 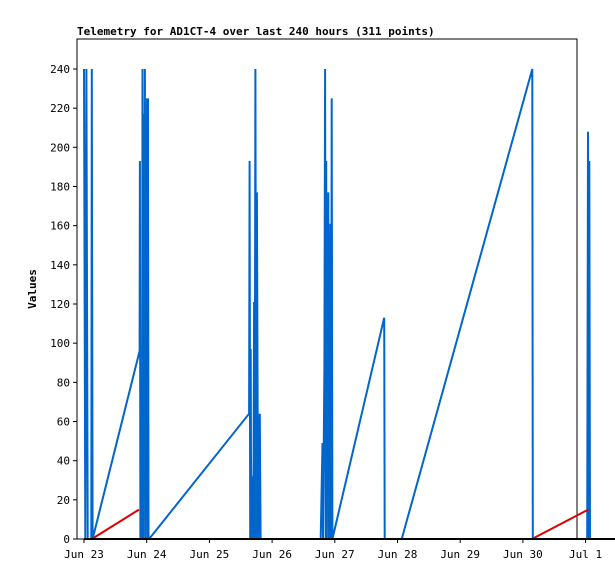 What do you see at coordinates (60, 265) in the screenshot?
I see `y-tick-label: 140` at bounding box center [60, 265].